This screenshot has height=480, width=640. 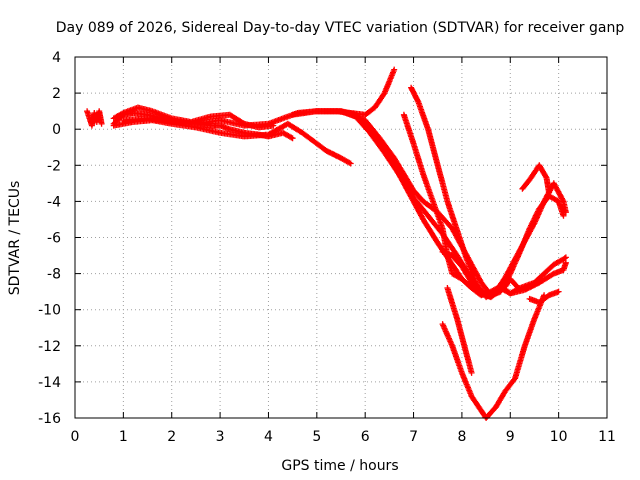 I want to click on x-tick-label: 9, so click(x=510, y=437).